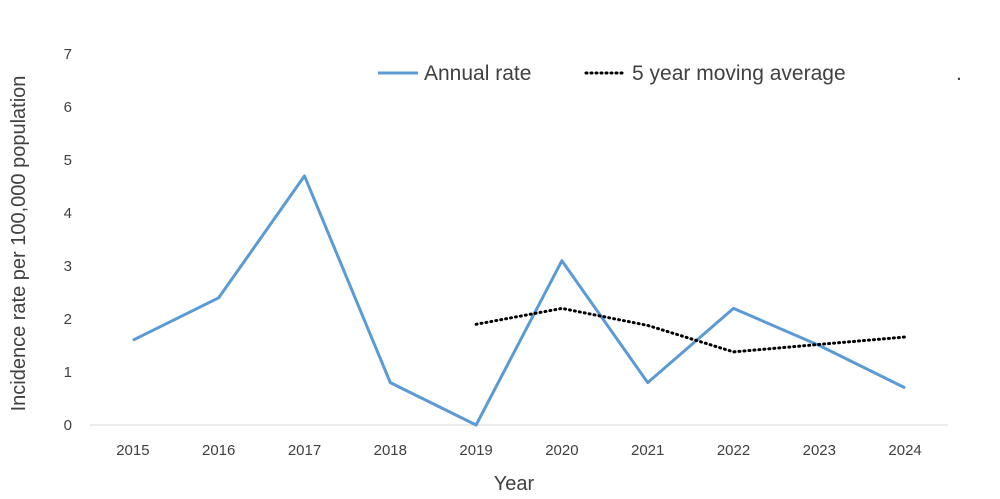 The height and width of the screenshot is (499, 1000). Describe the element at coordinates (819, 450) in the screenshot. I see `x-tick-label: 2023` at that location.